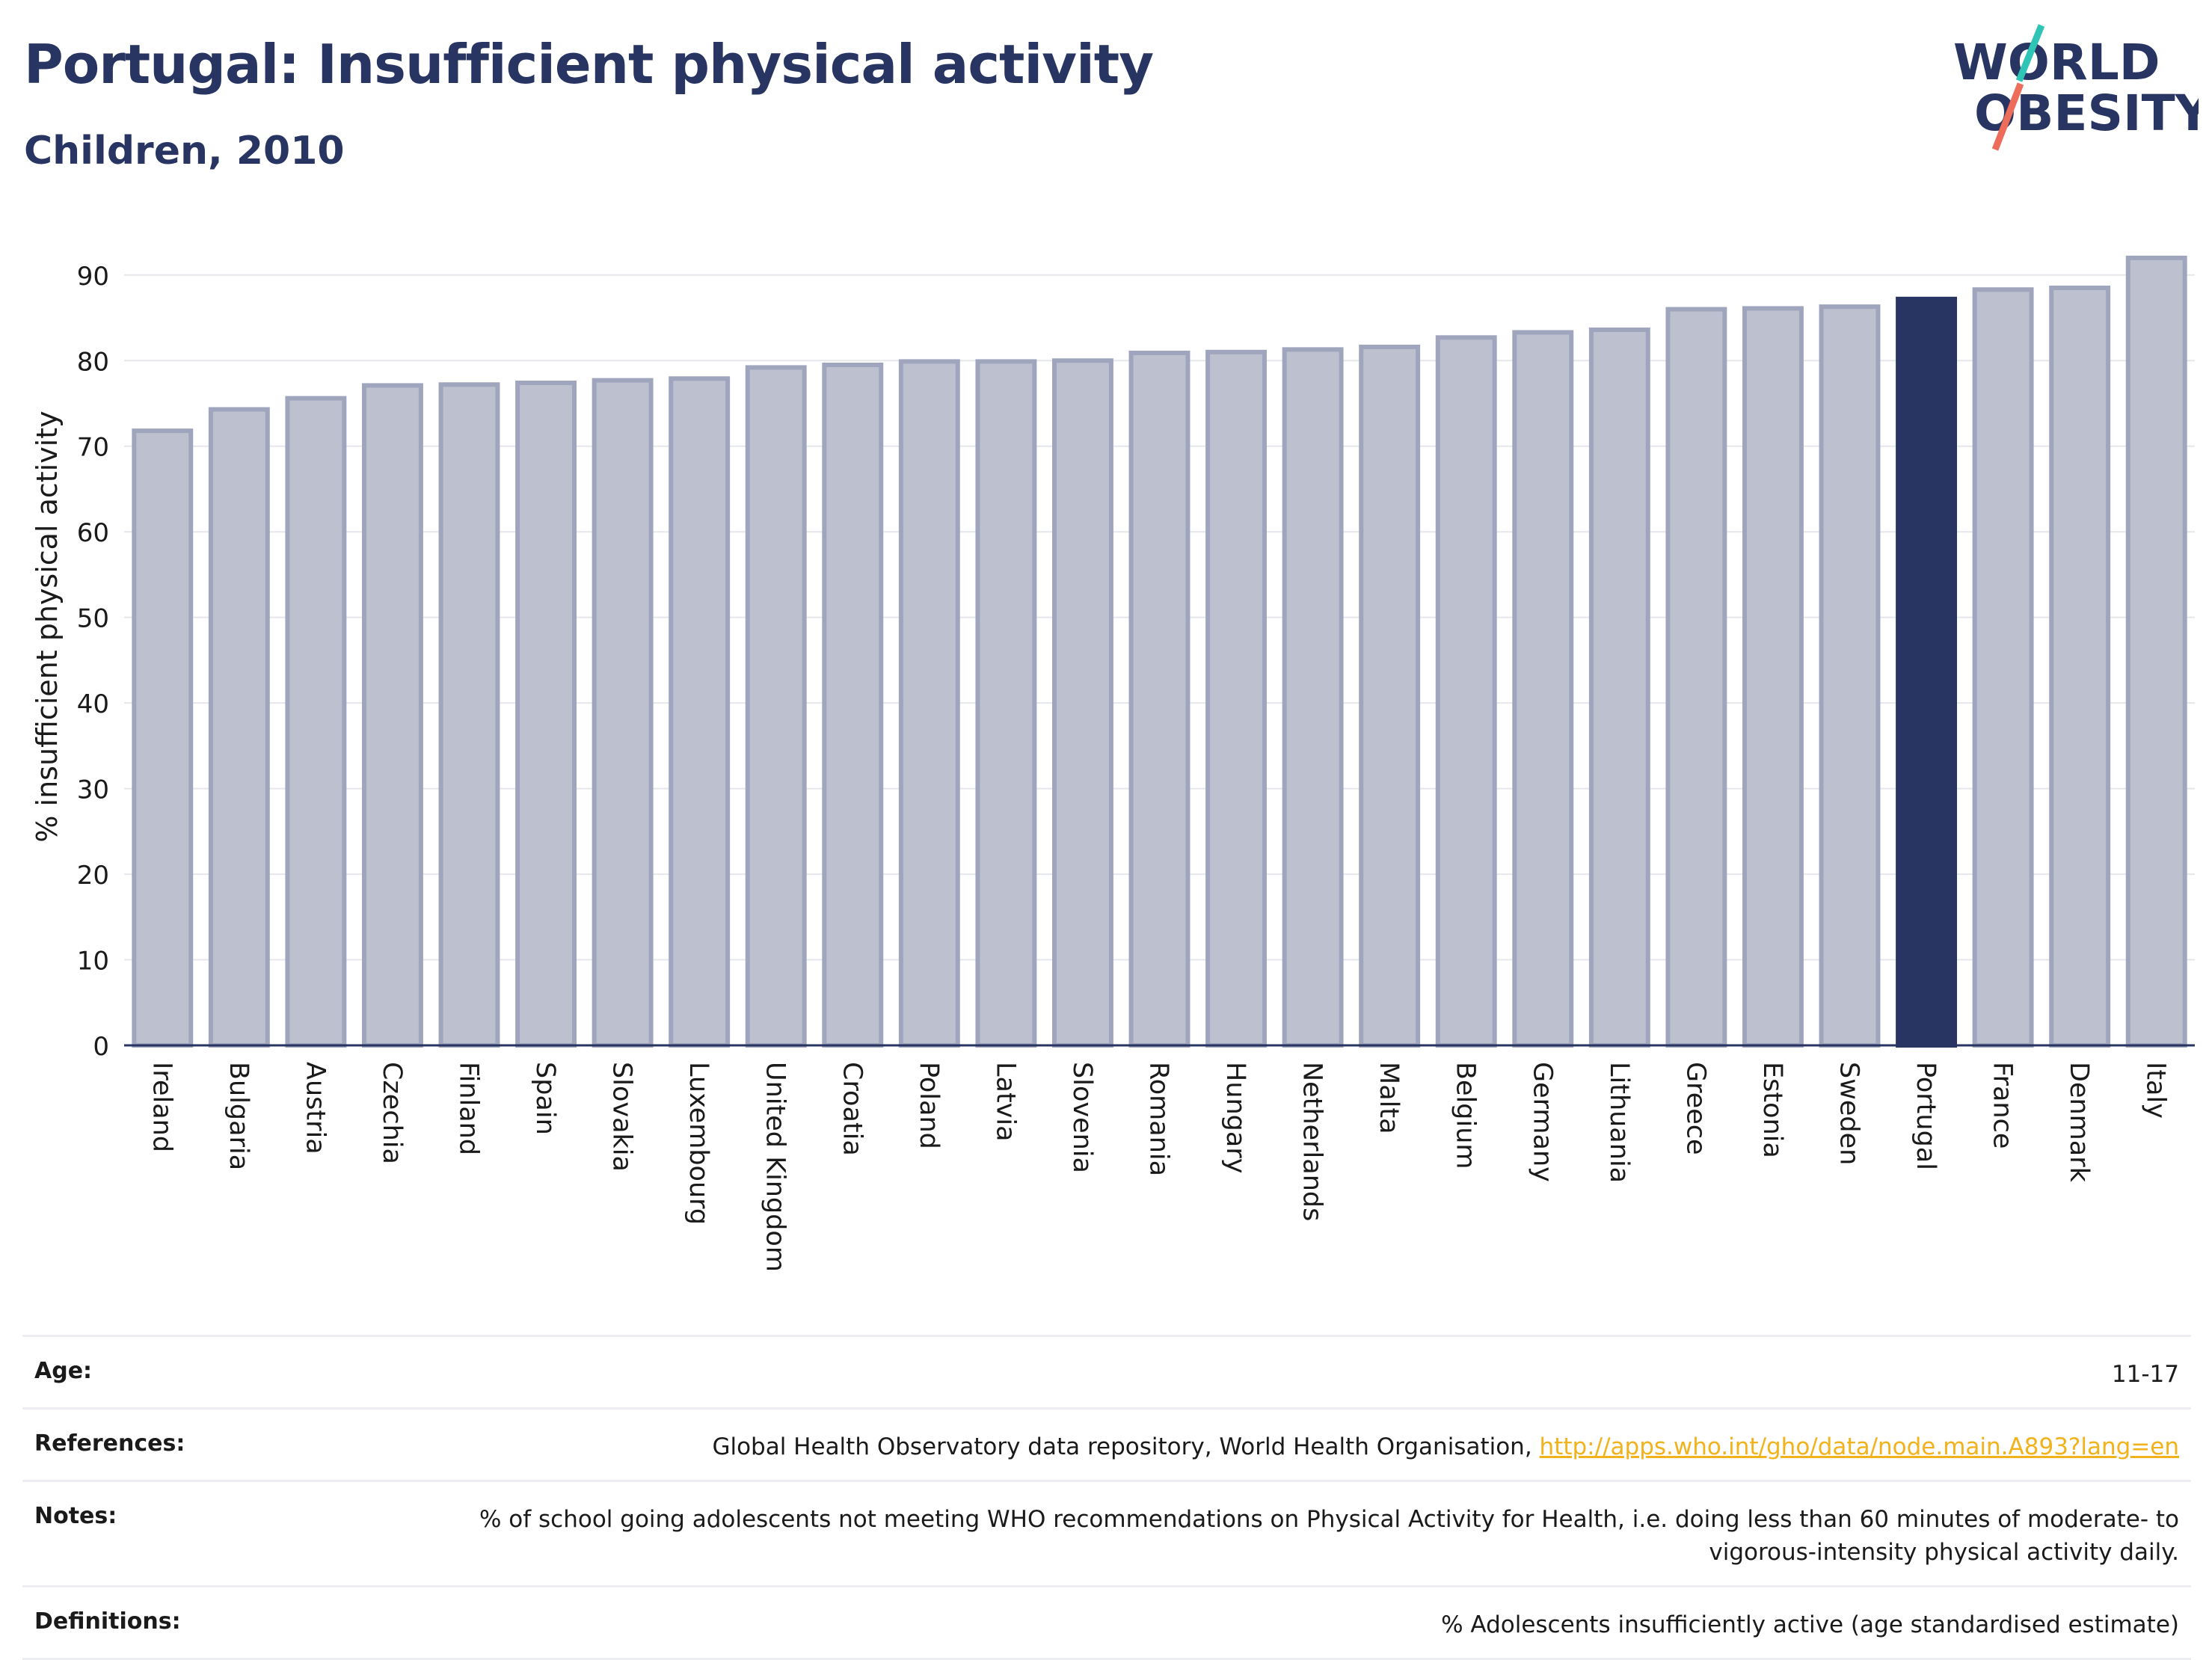  What do you see at coordinates (545, 1098) in the screenshot?
I see `x-tick-label: Spain` at bounding box center [545, 1098].